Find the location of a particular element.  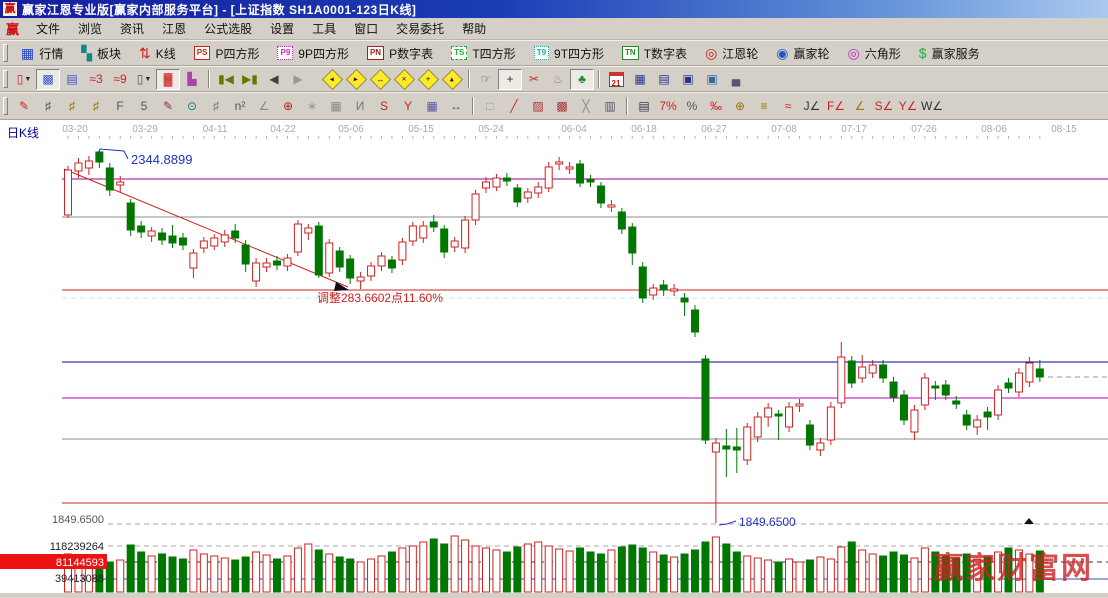

gold-ruler-2-tool: ♯ is located at coordinates (96, 106).